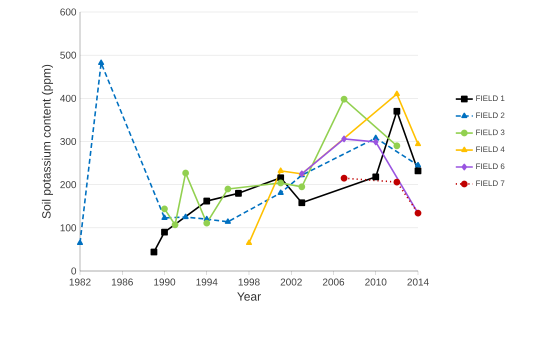 This screenshot has height=340, width=542. What do you see at coordinates (48, 141) in the screenshot?
I see `y-axis-title: Soil potassium content (ppm)` at bounding box center [48, 141].